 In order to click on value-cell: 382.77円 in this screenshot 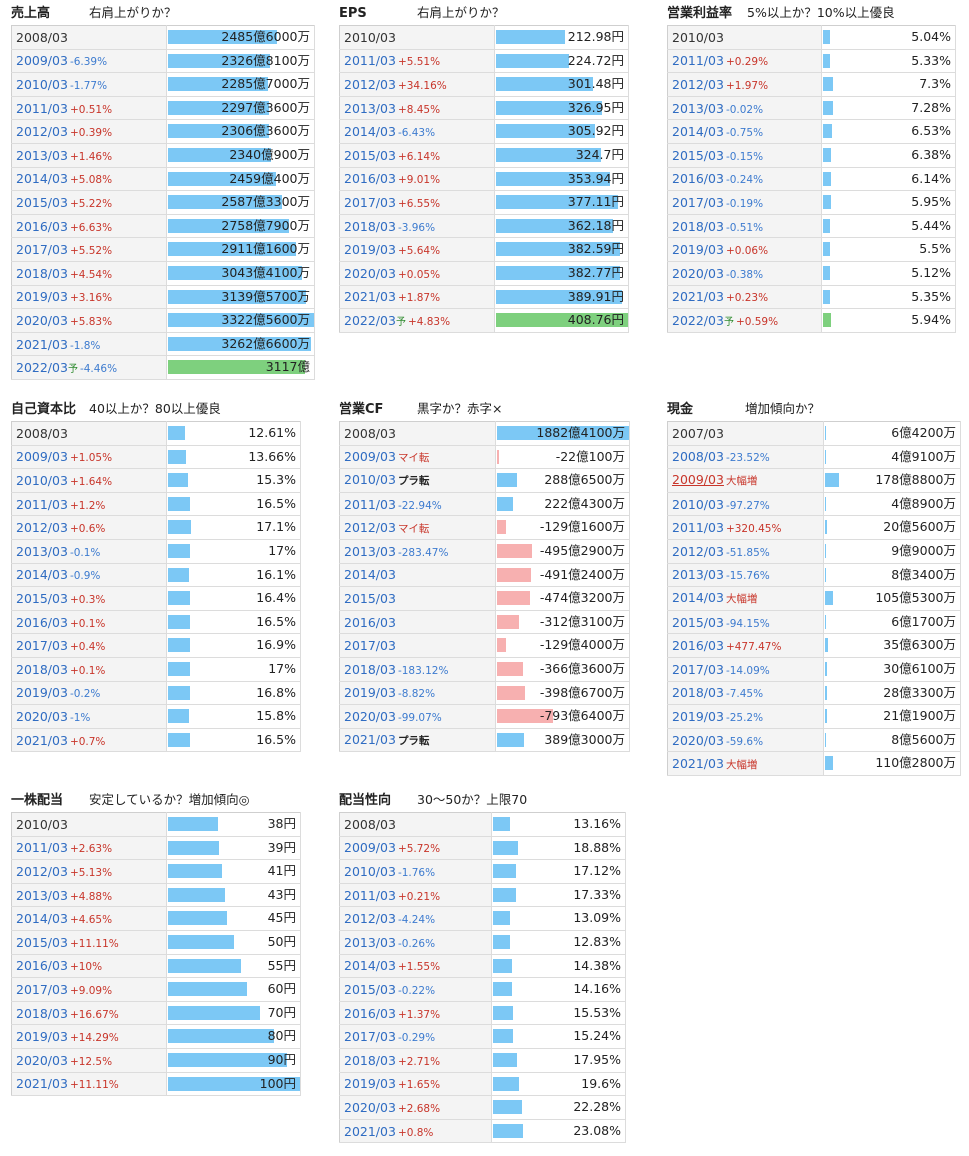, I will do `click(562, 273)`.